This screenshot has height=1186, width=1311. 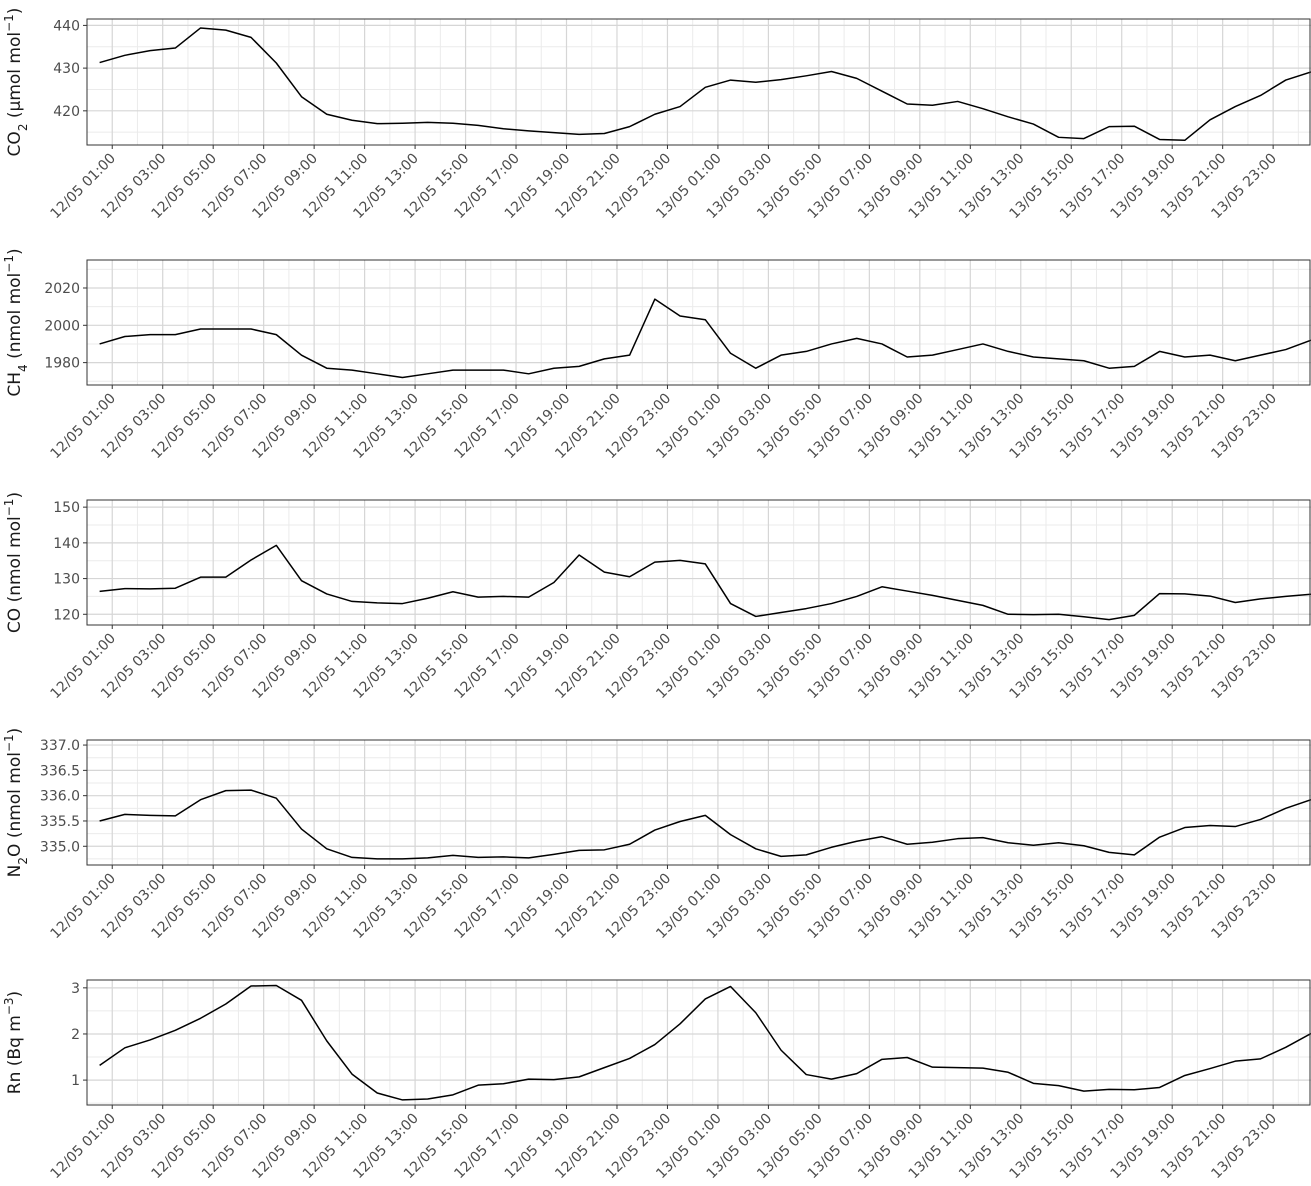 What do you see at coordinates (13, 1042) in the screenshot?
I see `y-axis-title: Rn (Bq m−3)` at bounding box center [13, 1042].